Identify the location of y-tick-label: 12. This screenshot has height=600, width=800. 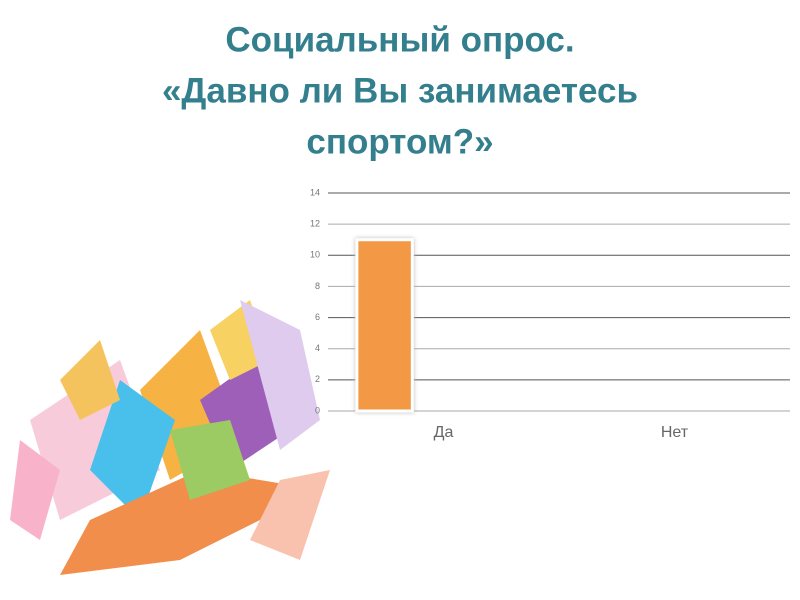
(315, 224).